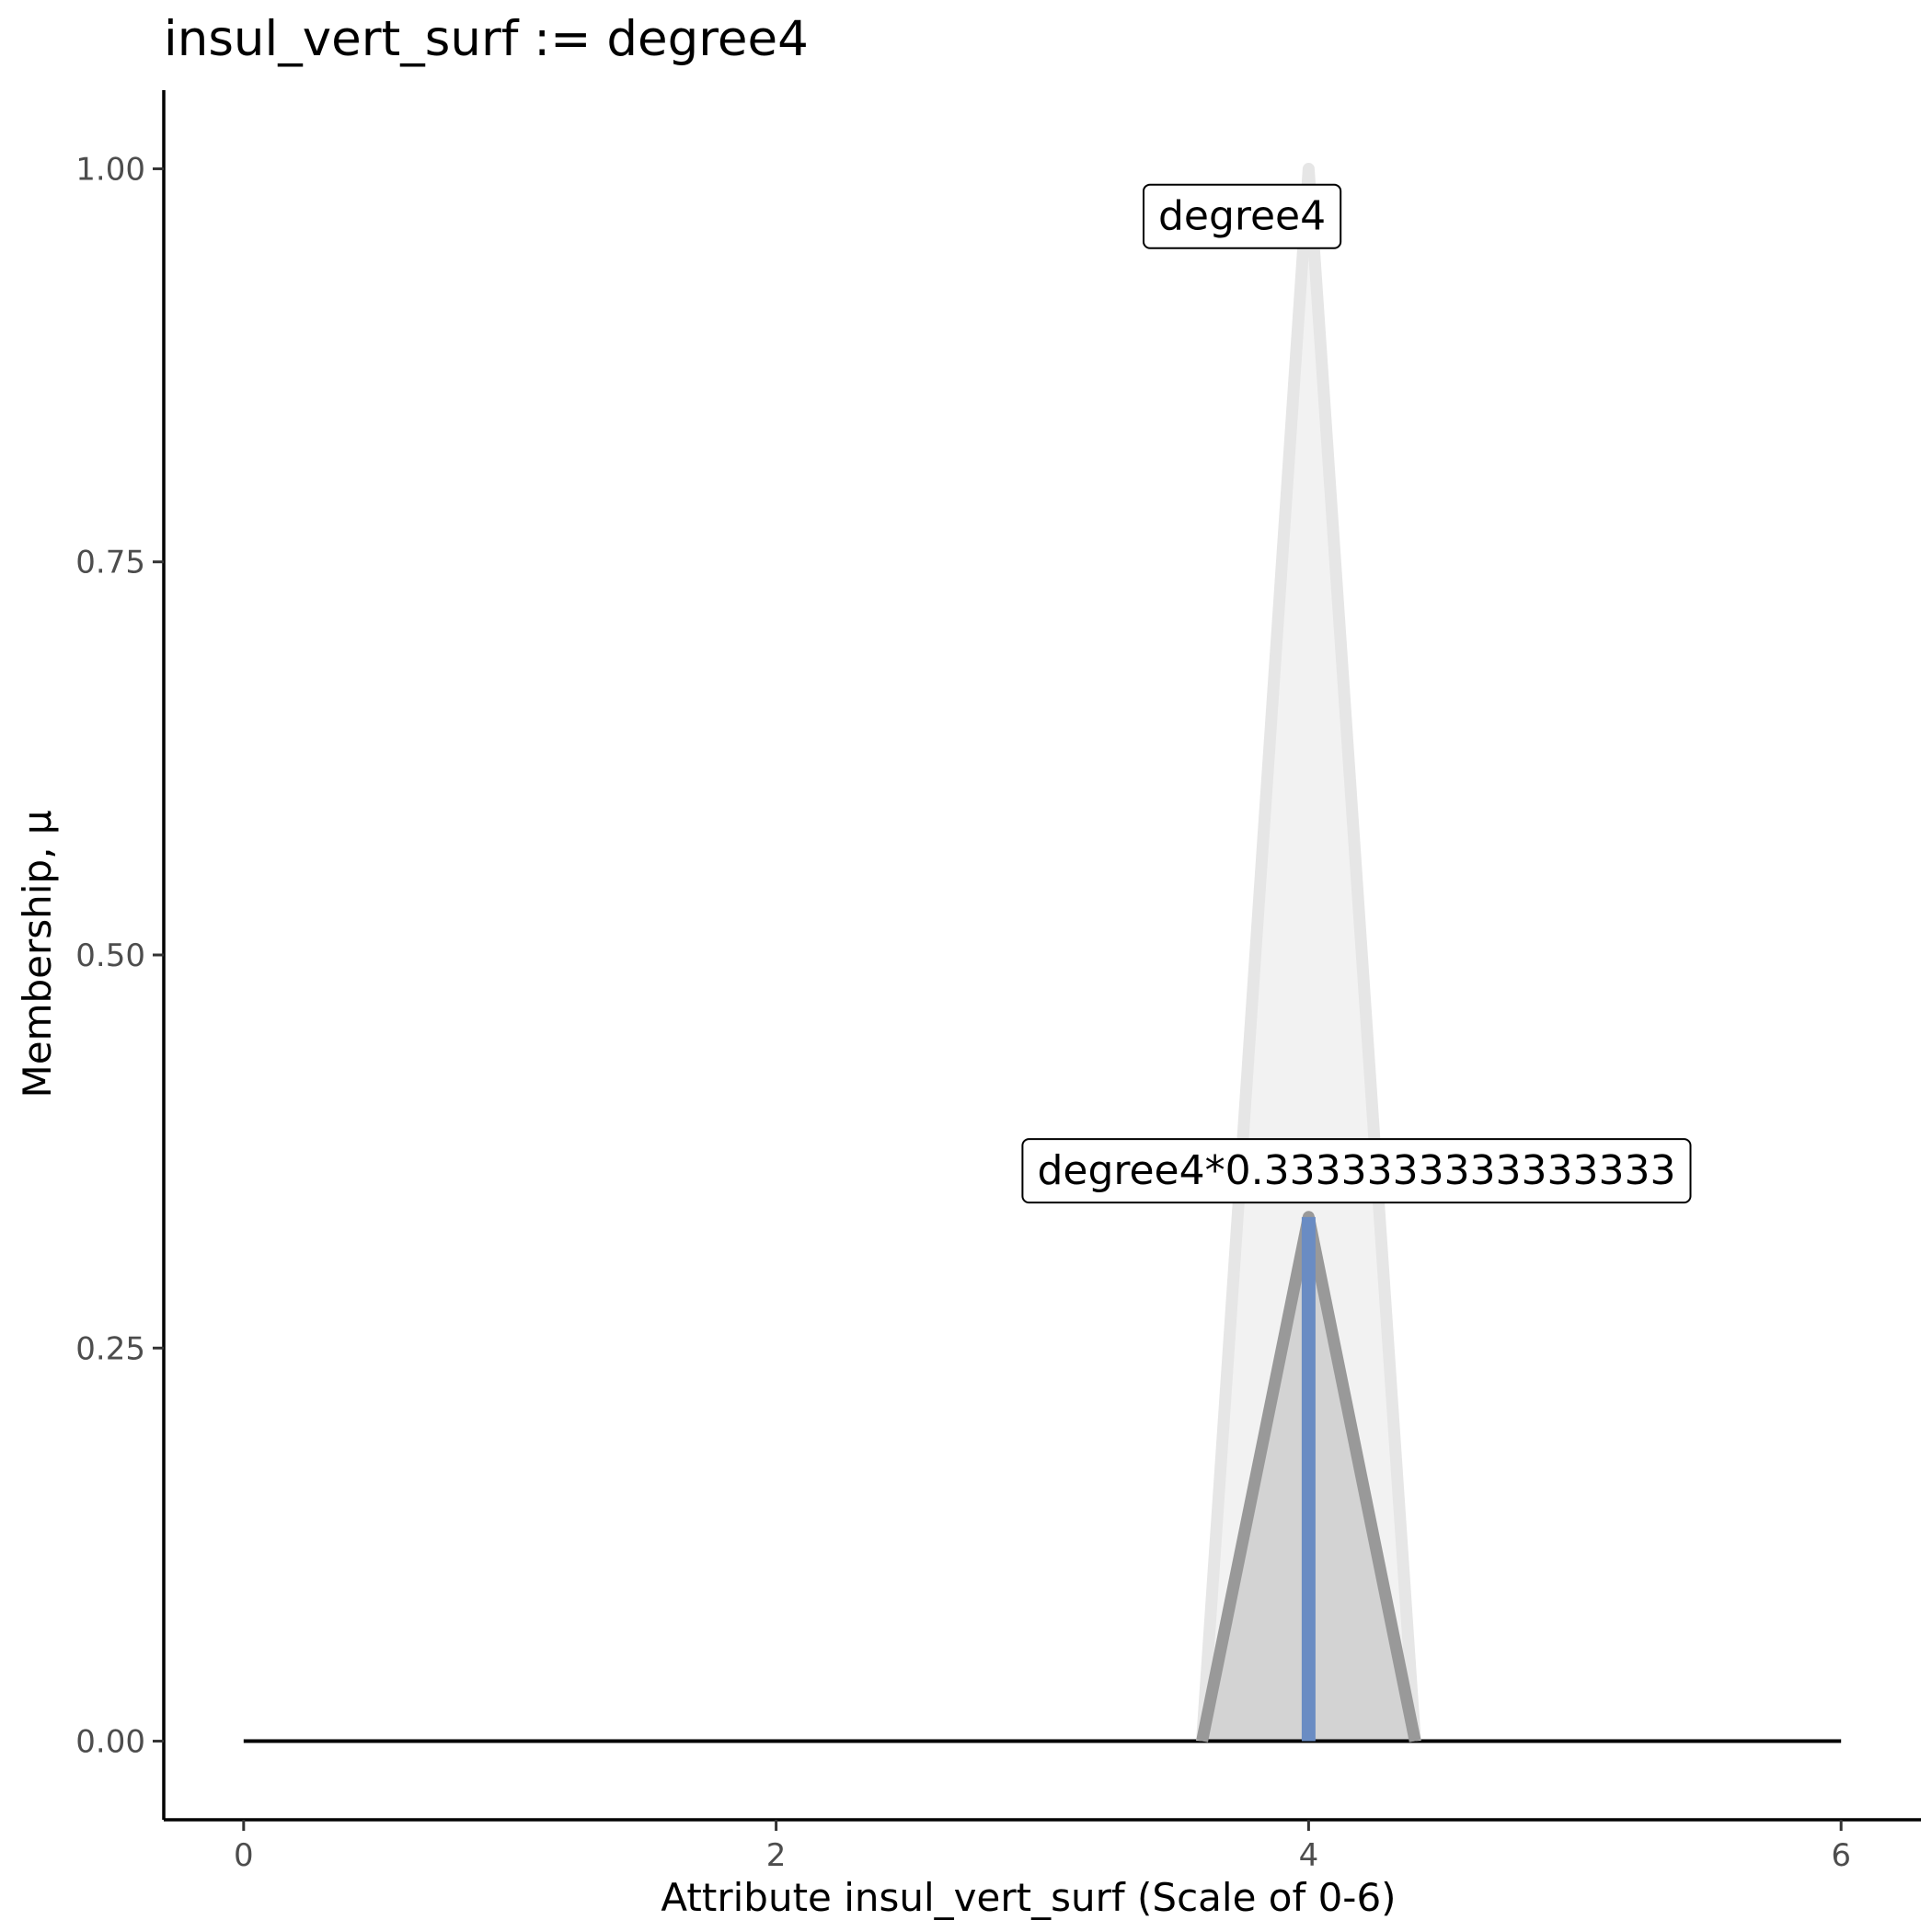  I want to click on x-tick-label: 2, so click(776, 1855).